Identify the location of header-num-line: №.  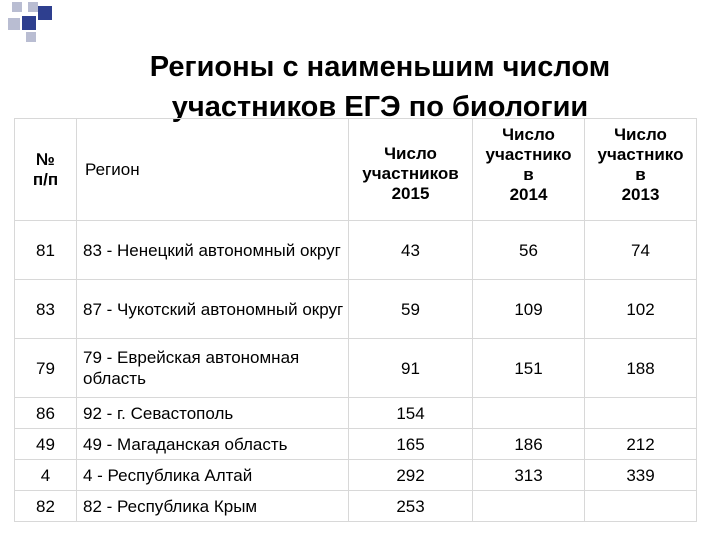
(45, 159).